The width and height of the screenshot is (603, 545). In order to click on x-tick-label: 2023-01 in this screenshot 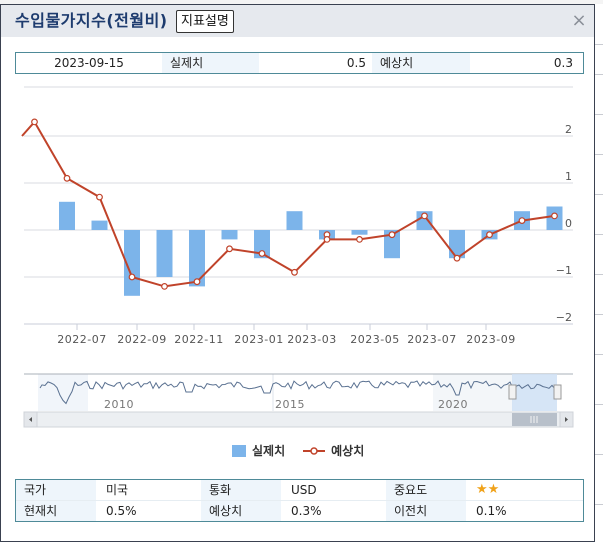, I will do `click(258, 339)`.